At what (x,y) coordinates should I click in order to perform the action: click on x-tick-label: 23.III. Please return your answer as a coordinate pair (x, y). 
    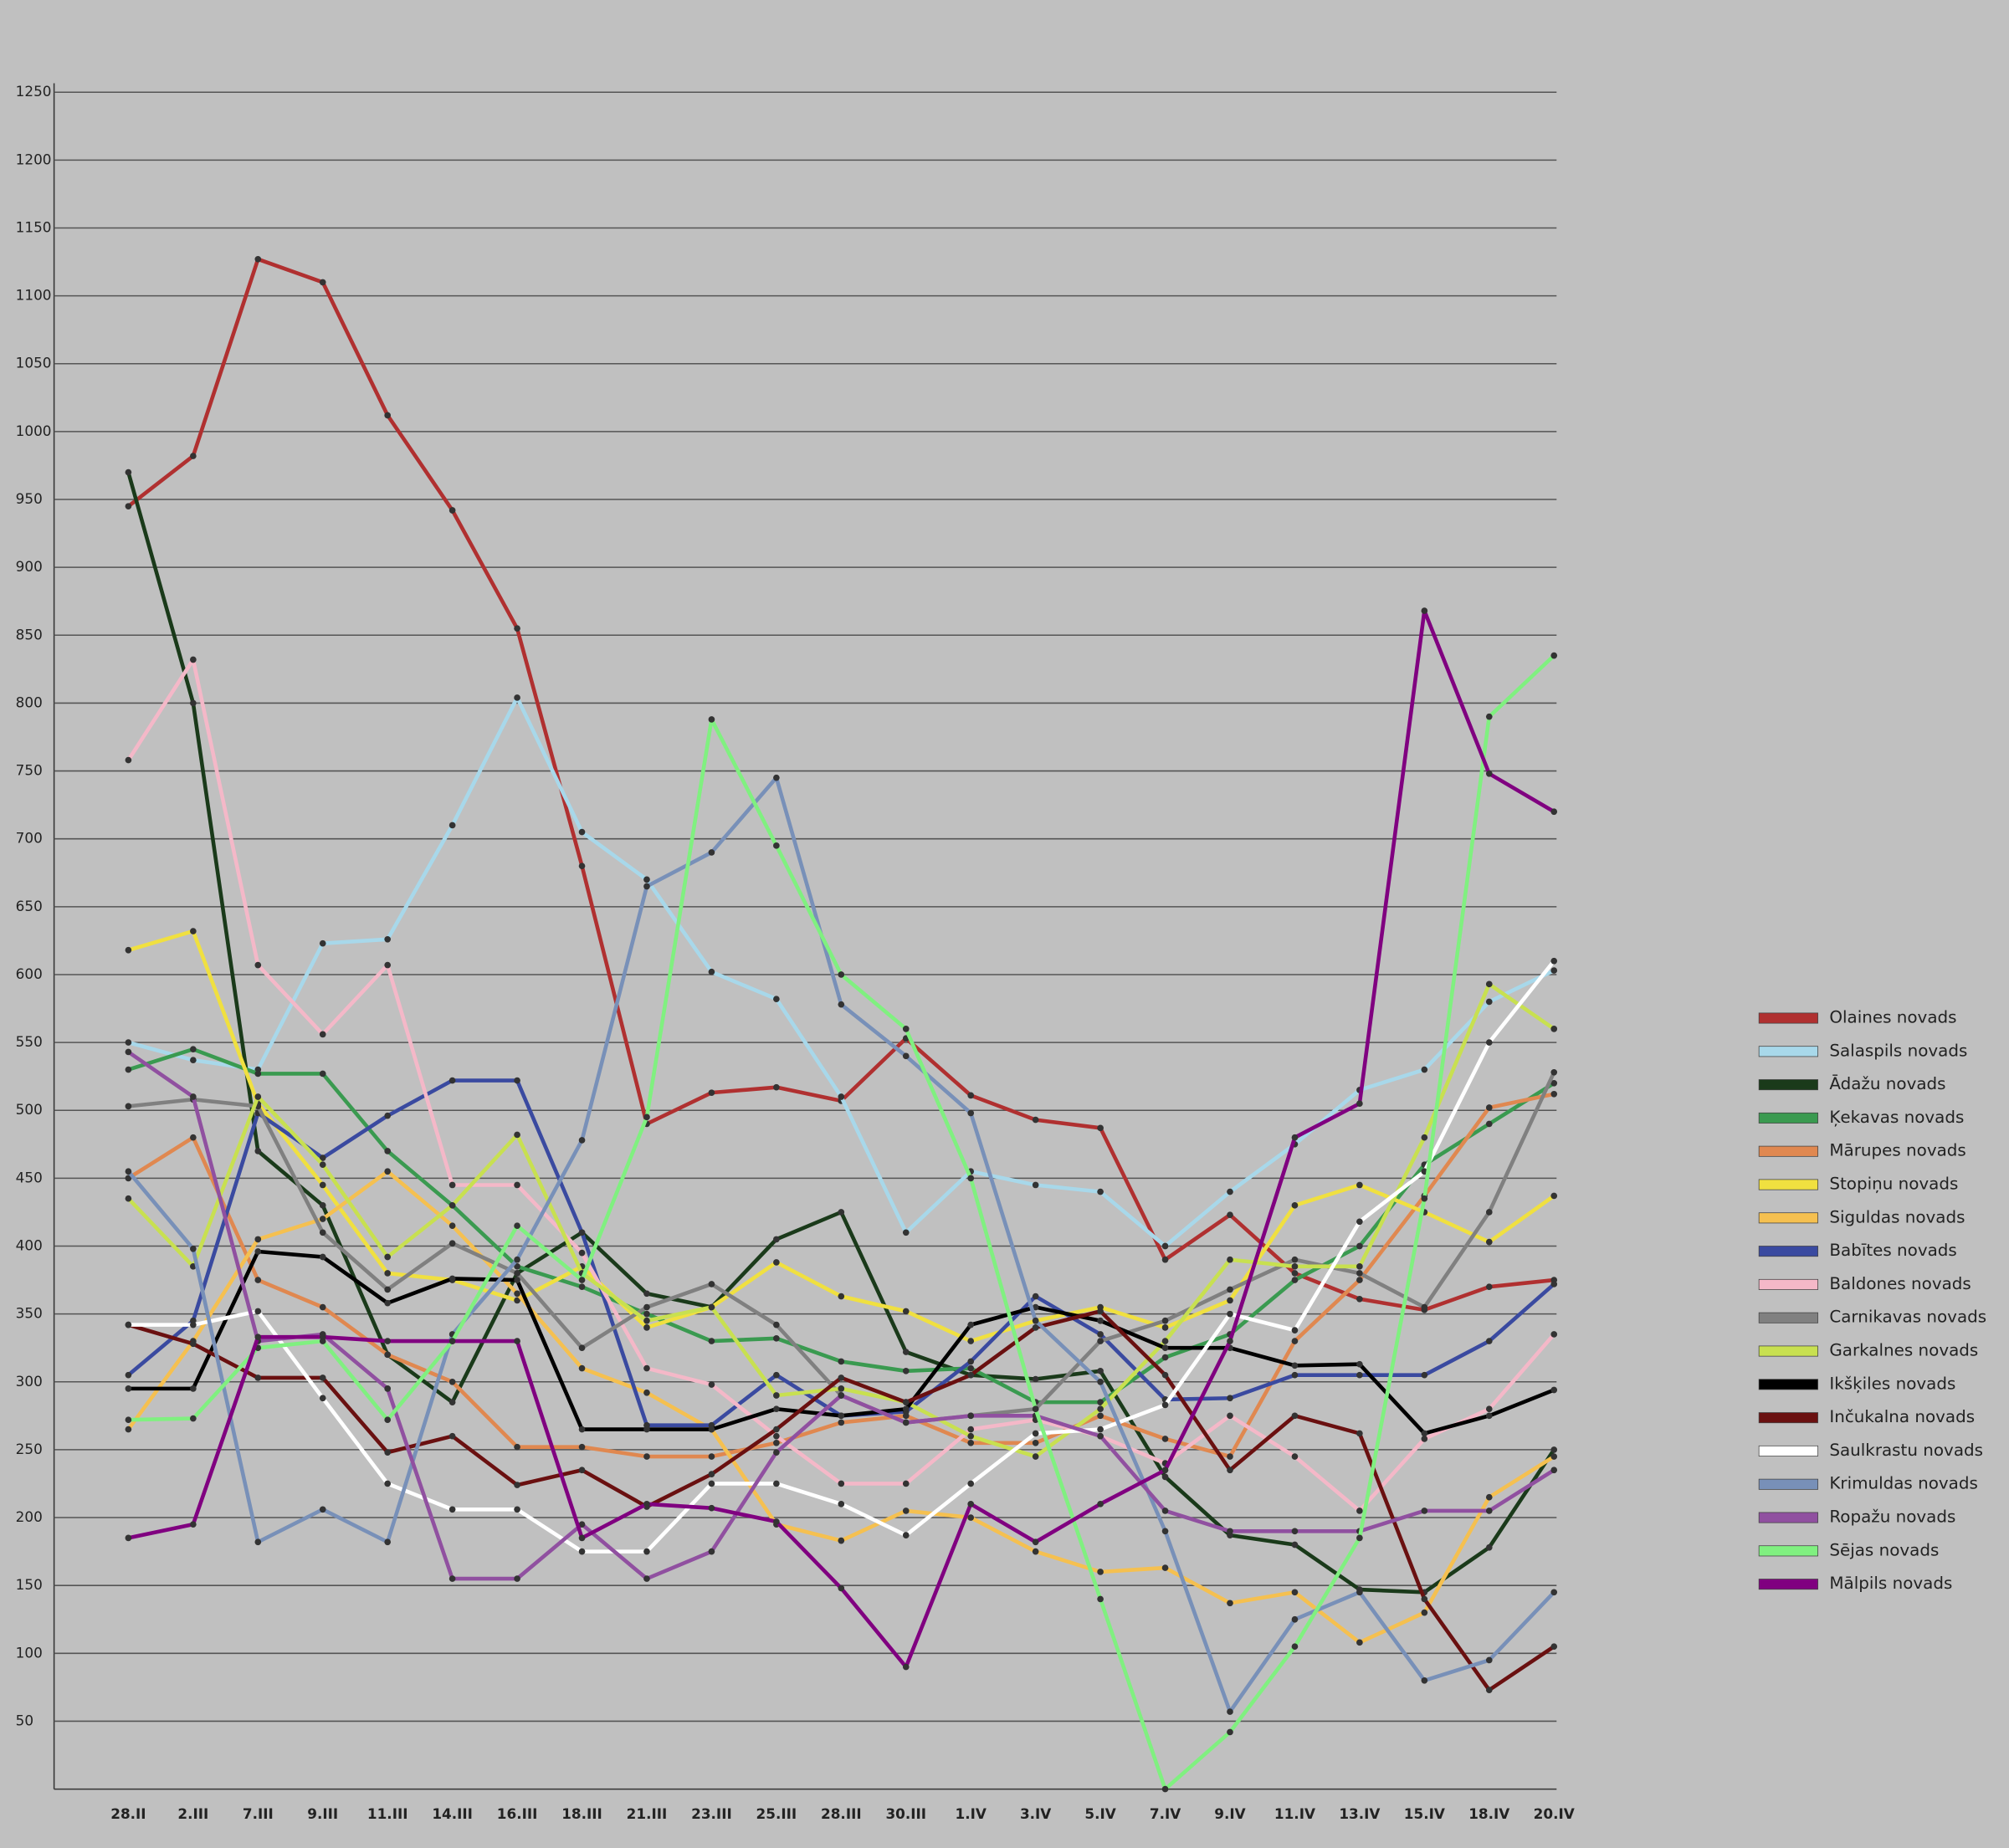
    Looking at the image, I should click on (711, 1814).